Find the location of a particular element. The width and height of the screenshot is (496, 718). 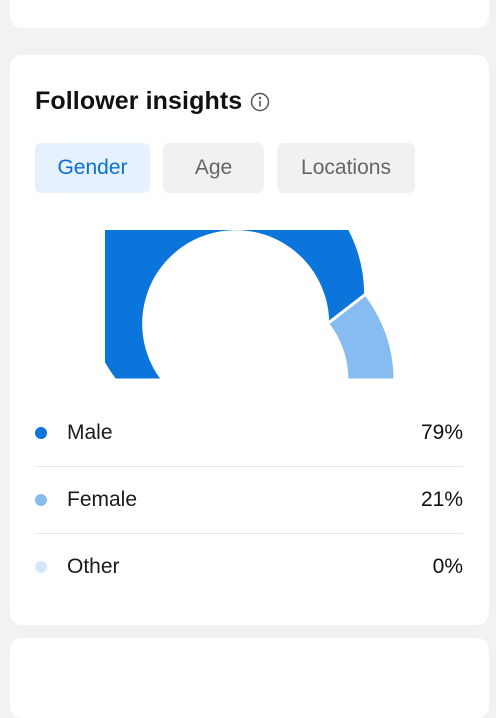

legend-row-female: Female 21% is located at coordinates (249, 500).